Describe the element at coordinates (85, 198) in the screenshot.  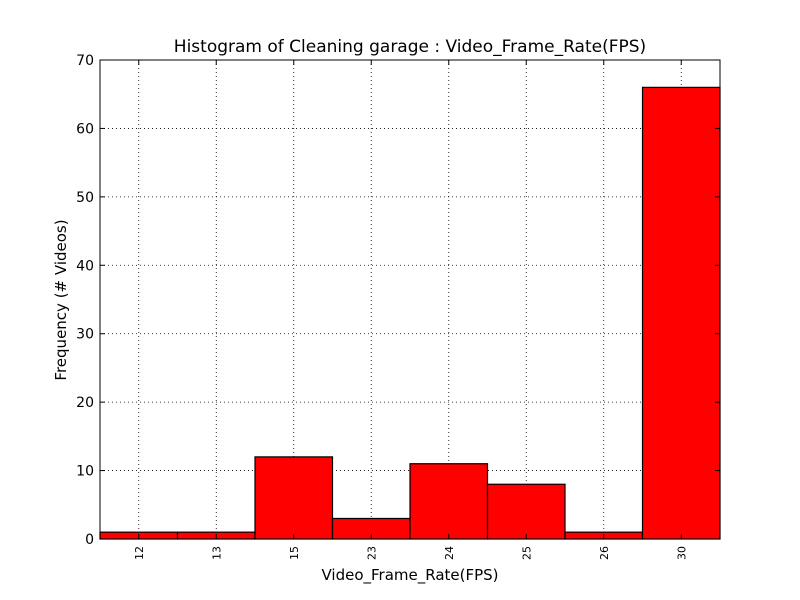
I see `y-tick-label: 50` at that location.